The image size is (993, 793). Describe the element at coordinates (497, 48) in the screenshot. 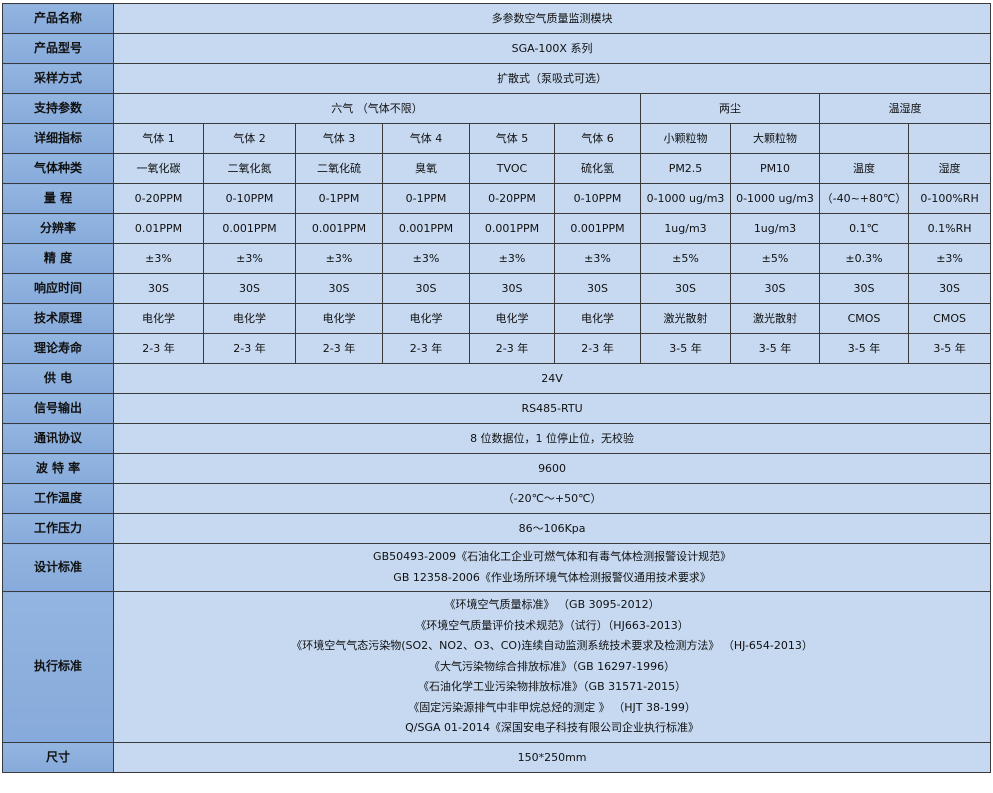

I see `row-model: 产品型号 SGA-100X 系列` at that location.